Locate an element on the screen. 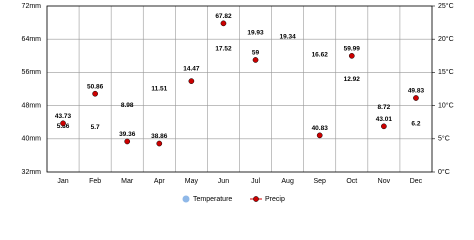 Image resolution: width=474 pixels, height=240 pixels. precip-label: 40.83 is located at coordinates (320, 128).